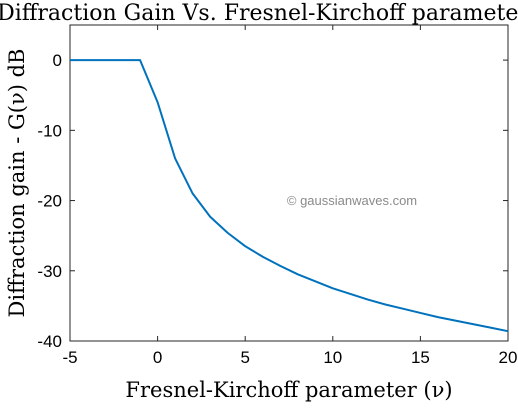 This screenshot has height=409, width=518. I want to click on x-tick-label: 15, so click(420, 357).